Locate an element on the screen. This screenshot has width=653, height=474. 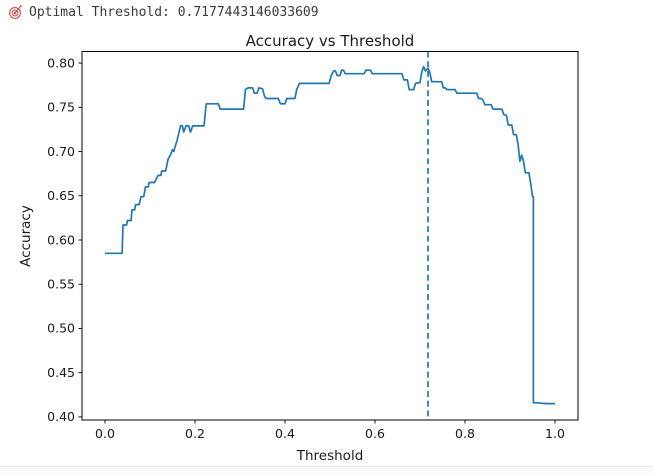
y-tick-label: 0.45 is located at coordinates (61, 372).